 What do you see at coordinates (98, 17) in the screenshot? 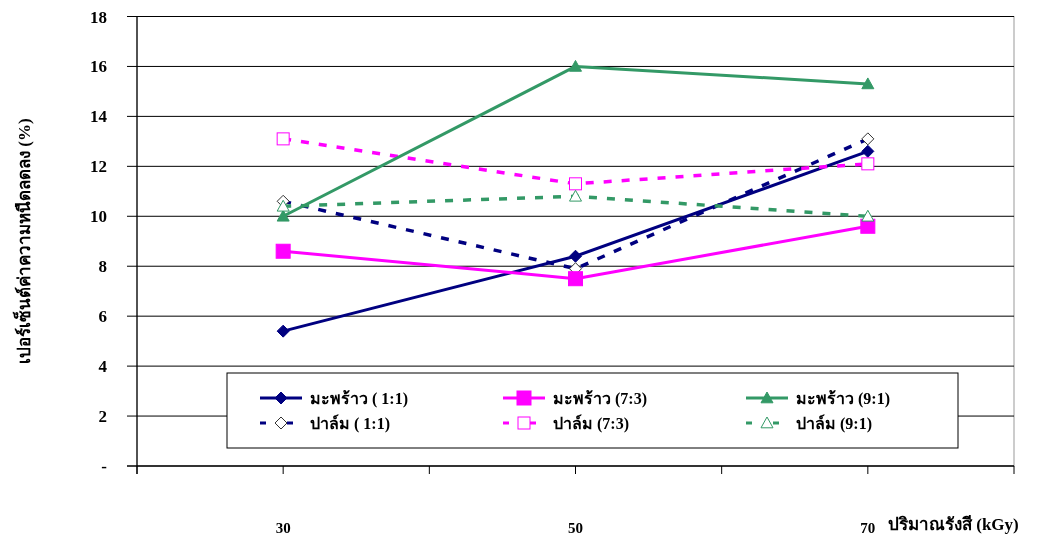
I see `y-tick-label: 18` at bounding box center [98, 17].